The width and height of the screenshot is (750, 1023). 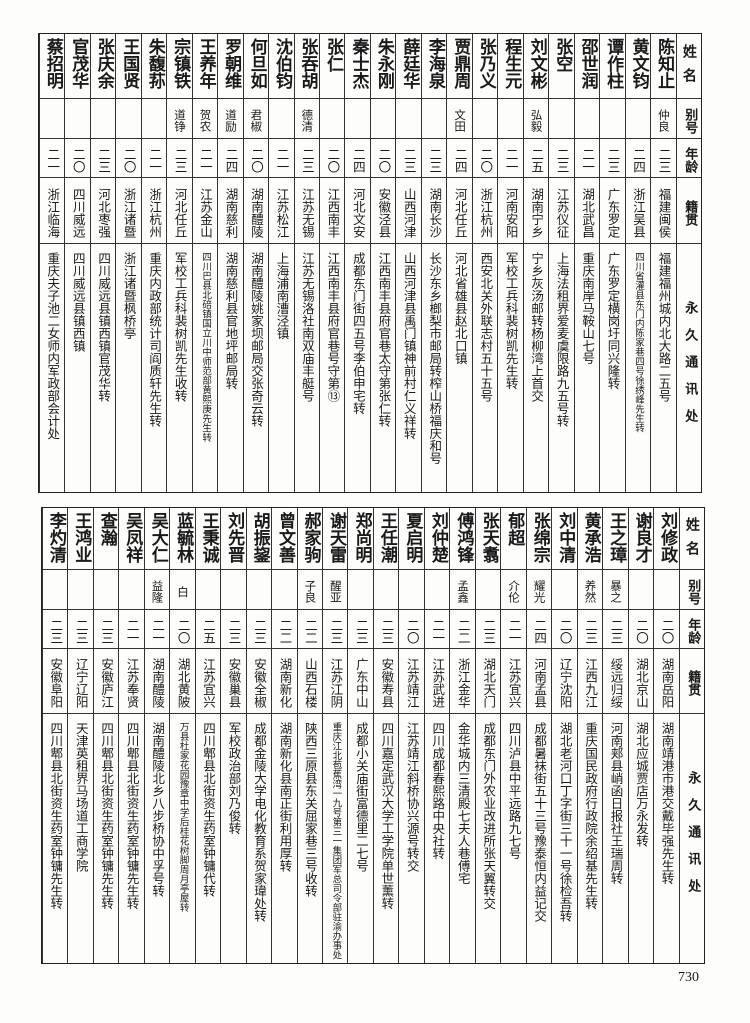 What do you see at coordinates (128, 66) in the screenshot?
I see `cell-name: 王国贤` at bounding box center [128, 66].